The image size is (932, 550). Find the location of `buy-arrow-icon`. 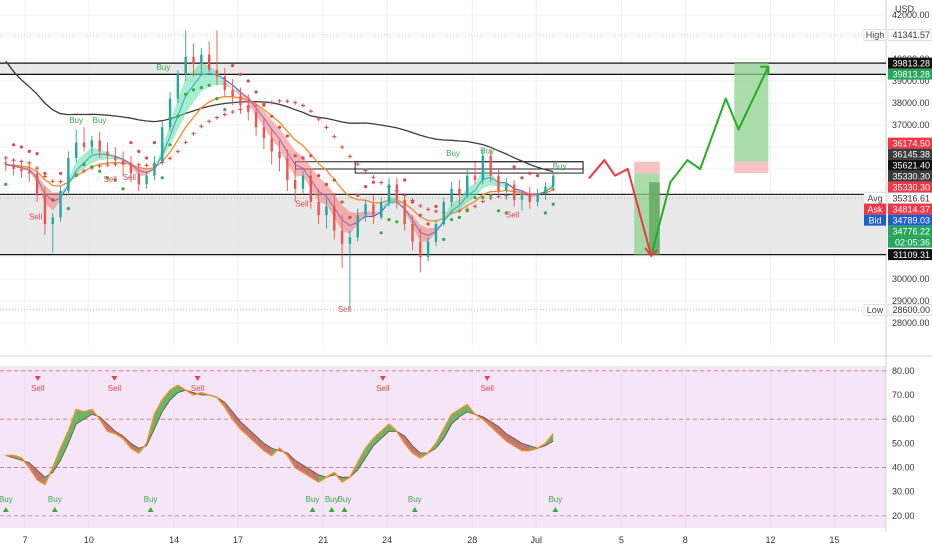

buy-arrow-icon is located at coordinates (312, 509).